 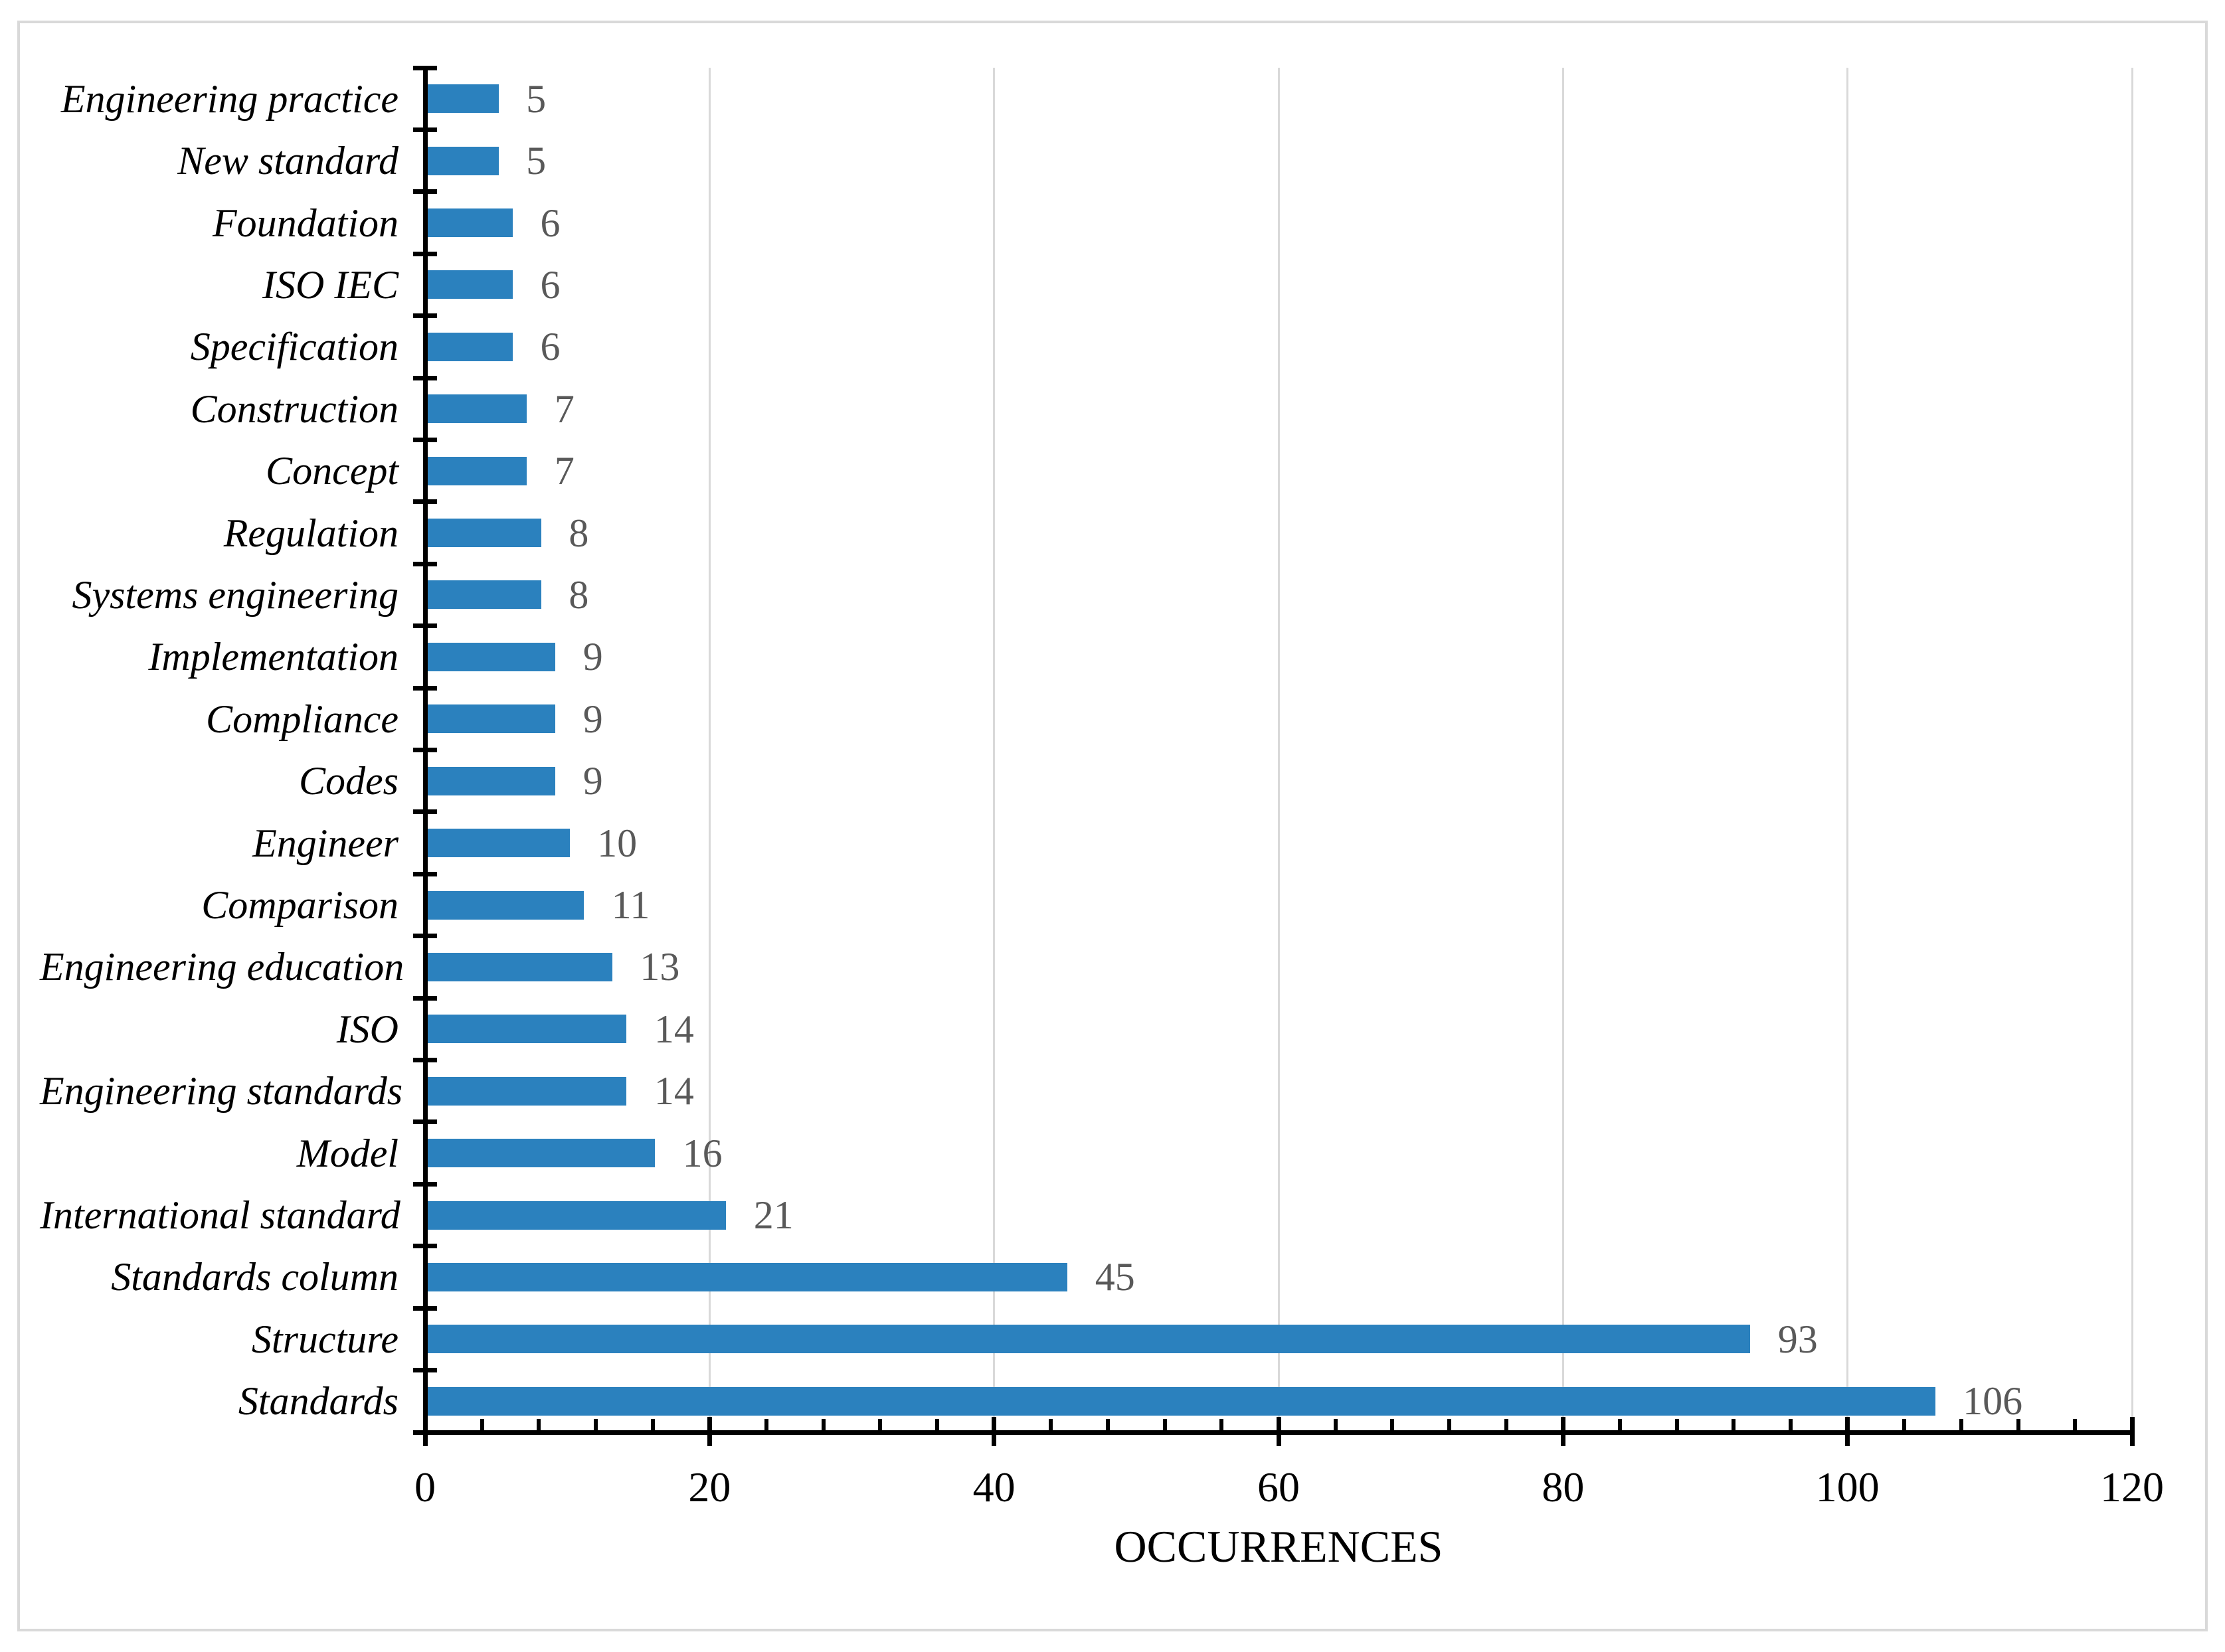 I want to click on category-label: Engineer, so click(x=325, y=843).